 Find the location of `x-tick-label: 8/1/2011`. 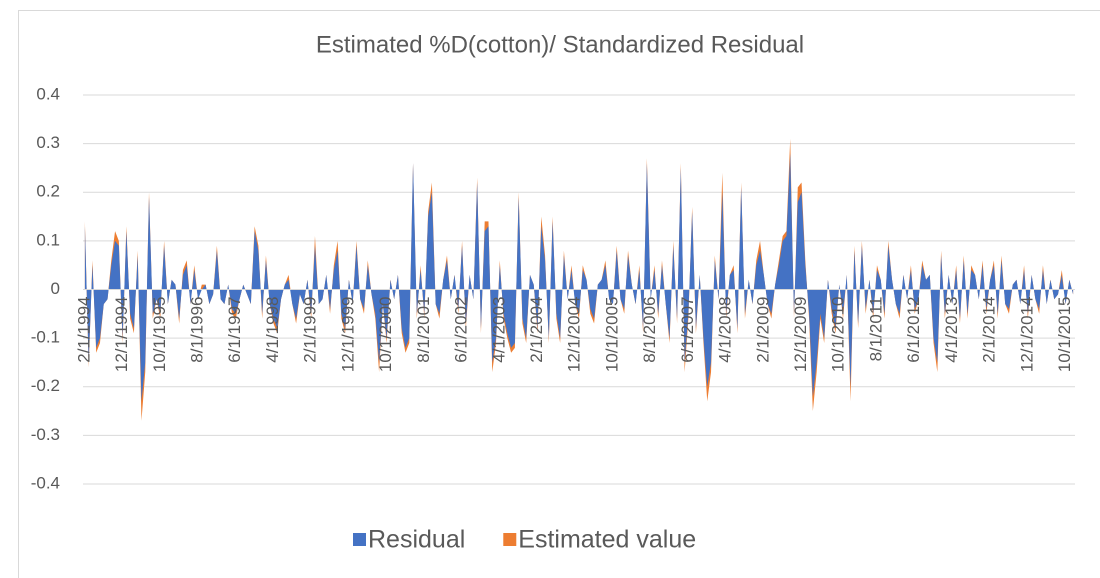

x-tick-label: 8/1/2011 is located at coordinates (875, 329).